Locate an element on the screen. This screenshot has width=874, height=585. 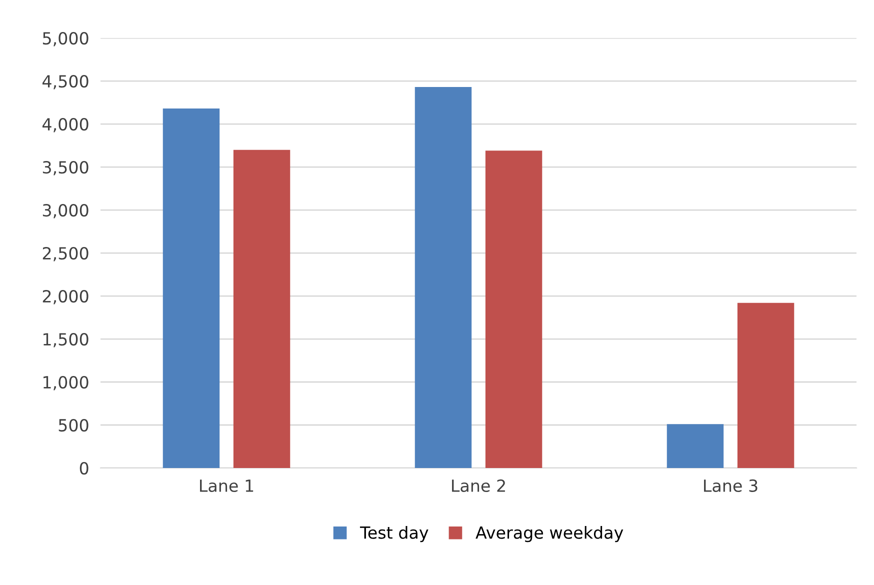
x-tick-label: Lane 1 is located at coordinates (227, 486).